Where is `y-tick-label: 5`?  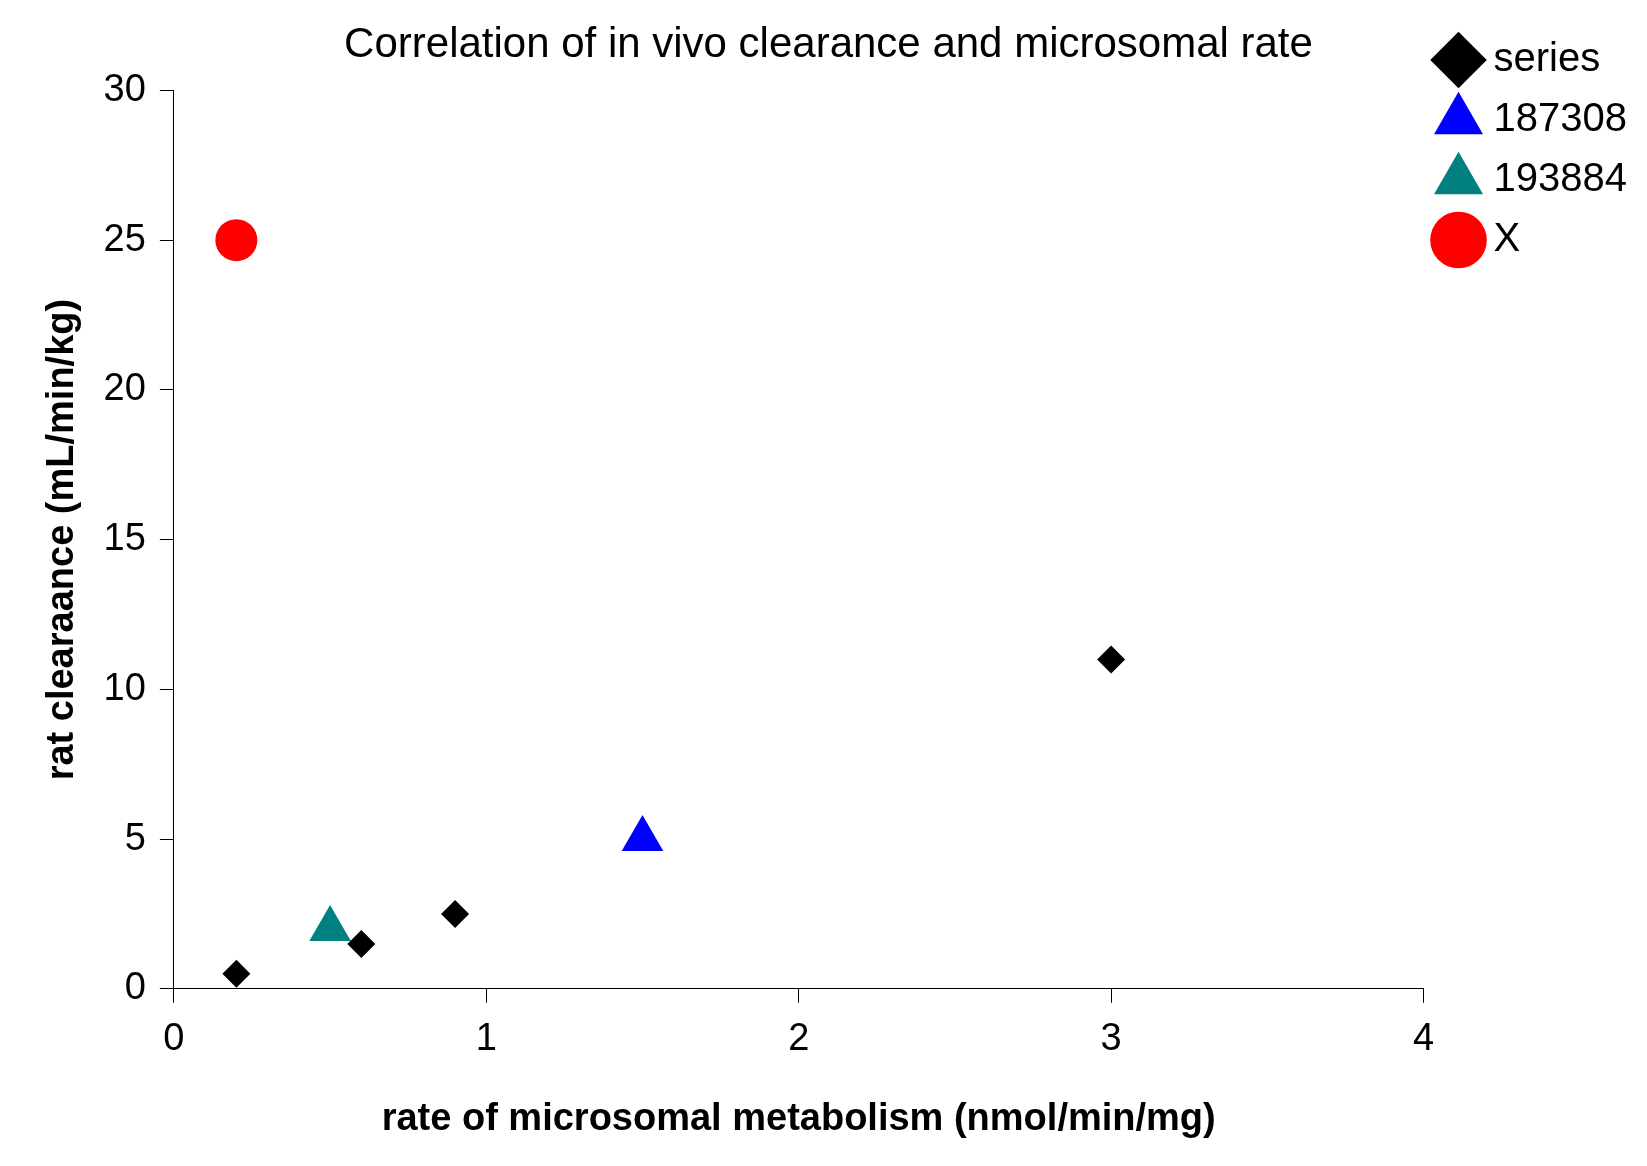 y-tick-label: 5 is located at coordinates (135, 836).